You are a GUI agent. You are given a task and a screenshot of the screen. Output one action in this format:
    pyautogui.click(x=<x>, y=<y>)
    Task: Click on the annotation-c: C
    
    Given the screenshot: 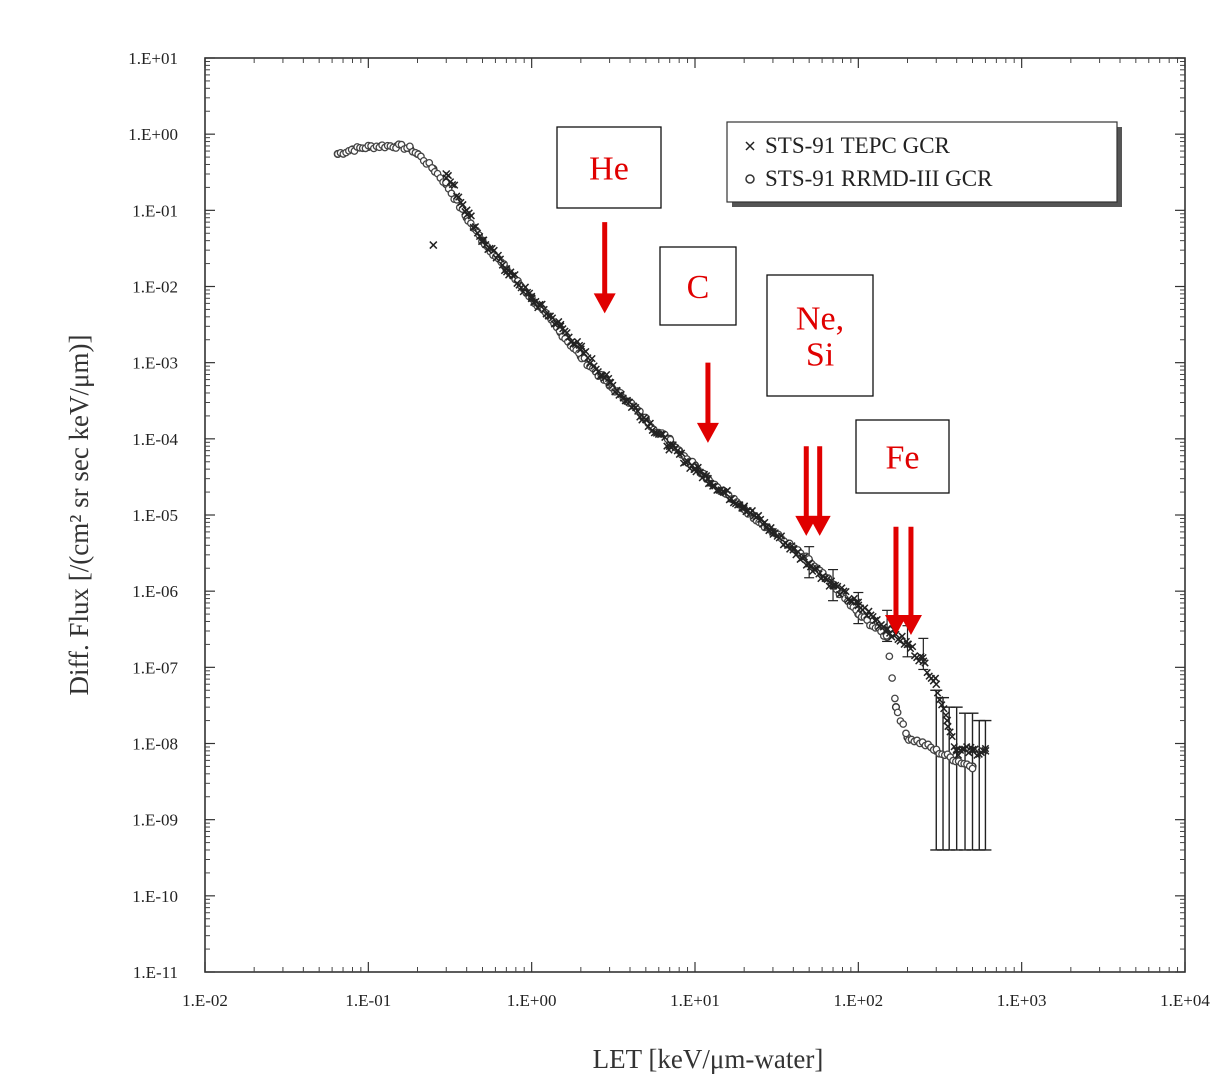 What is the action you would take?
    pyautogui.click(x=698, y=345)
    